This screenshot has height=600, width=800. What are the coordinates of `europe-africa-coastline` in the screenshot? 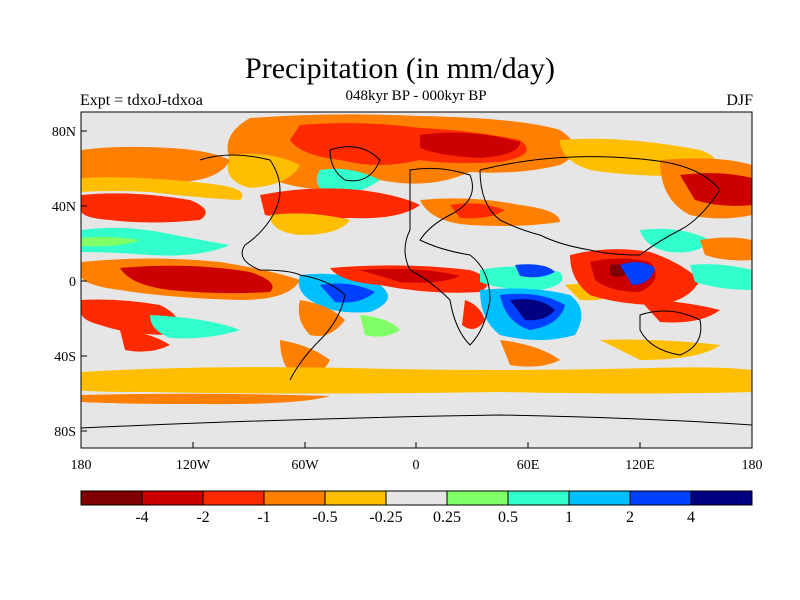 It's located at (447, 256).